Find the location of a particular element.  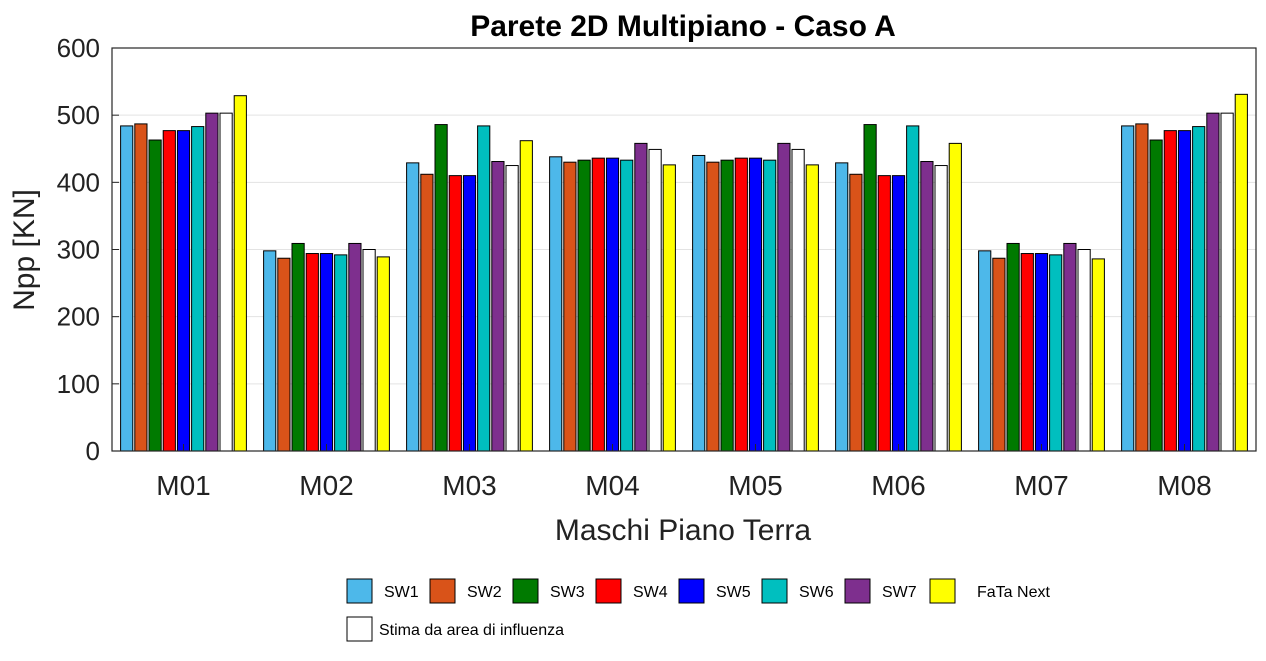

bar-m01-sw7 is located at coordinates (212, 282).